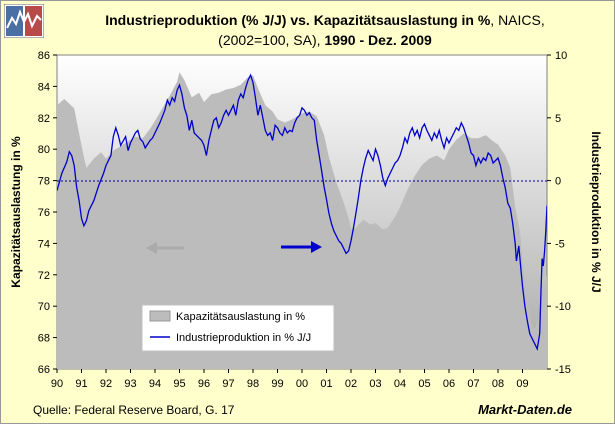 The width and height of the screenshot is (615, 424). What do you see at coordinates (16, 212) in the screenshot?
I see `y-left-axis-title: Kapazitätsauslastung in %` at bounding box center [16, 212].